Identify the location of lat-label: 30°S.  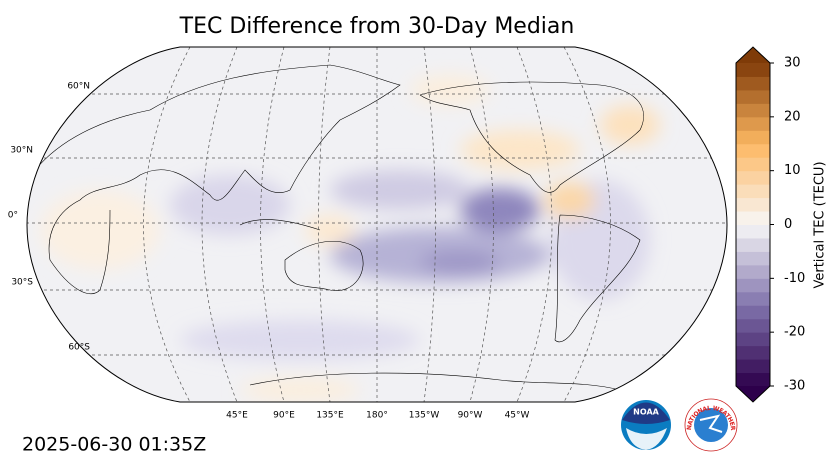
(22, 283).